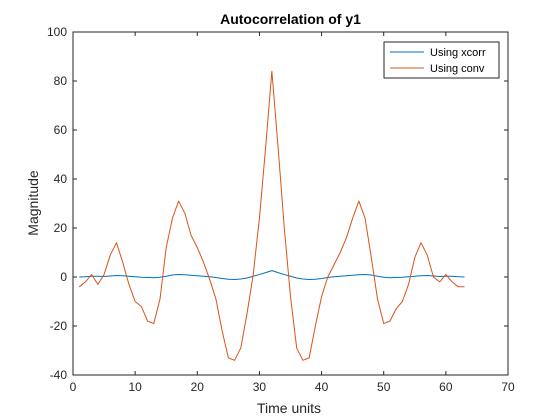 The height and width of the screenshot is (420, 560). I want to click on legend-box, so click(441, 60).